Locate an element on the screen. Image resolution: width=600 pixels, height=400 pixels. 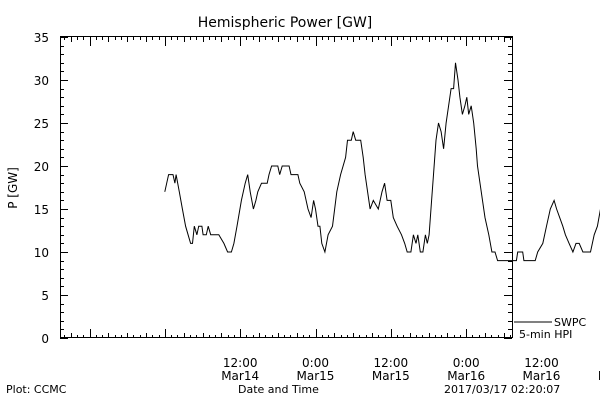
y-tick-label: 25 is located at coordinates (41, 124).